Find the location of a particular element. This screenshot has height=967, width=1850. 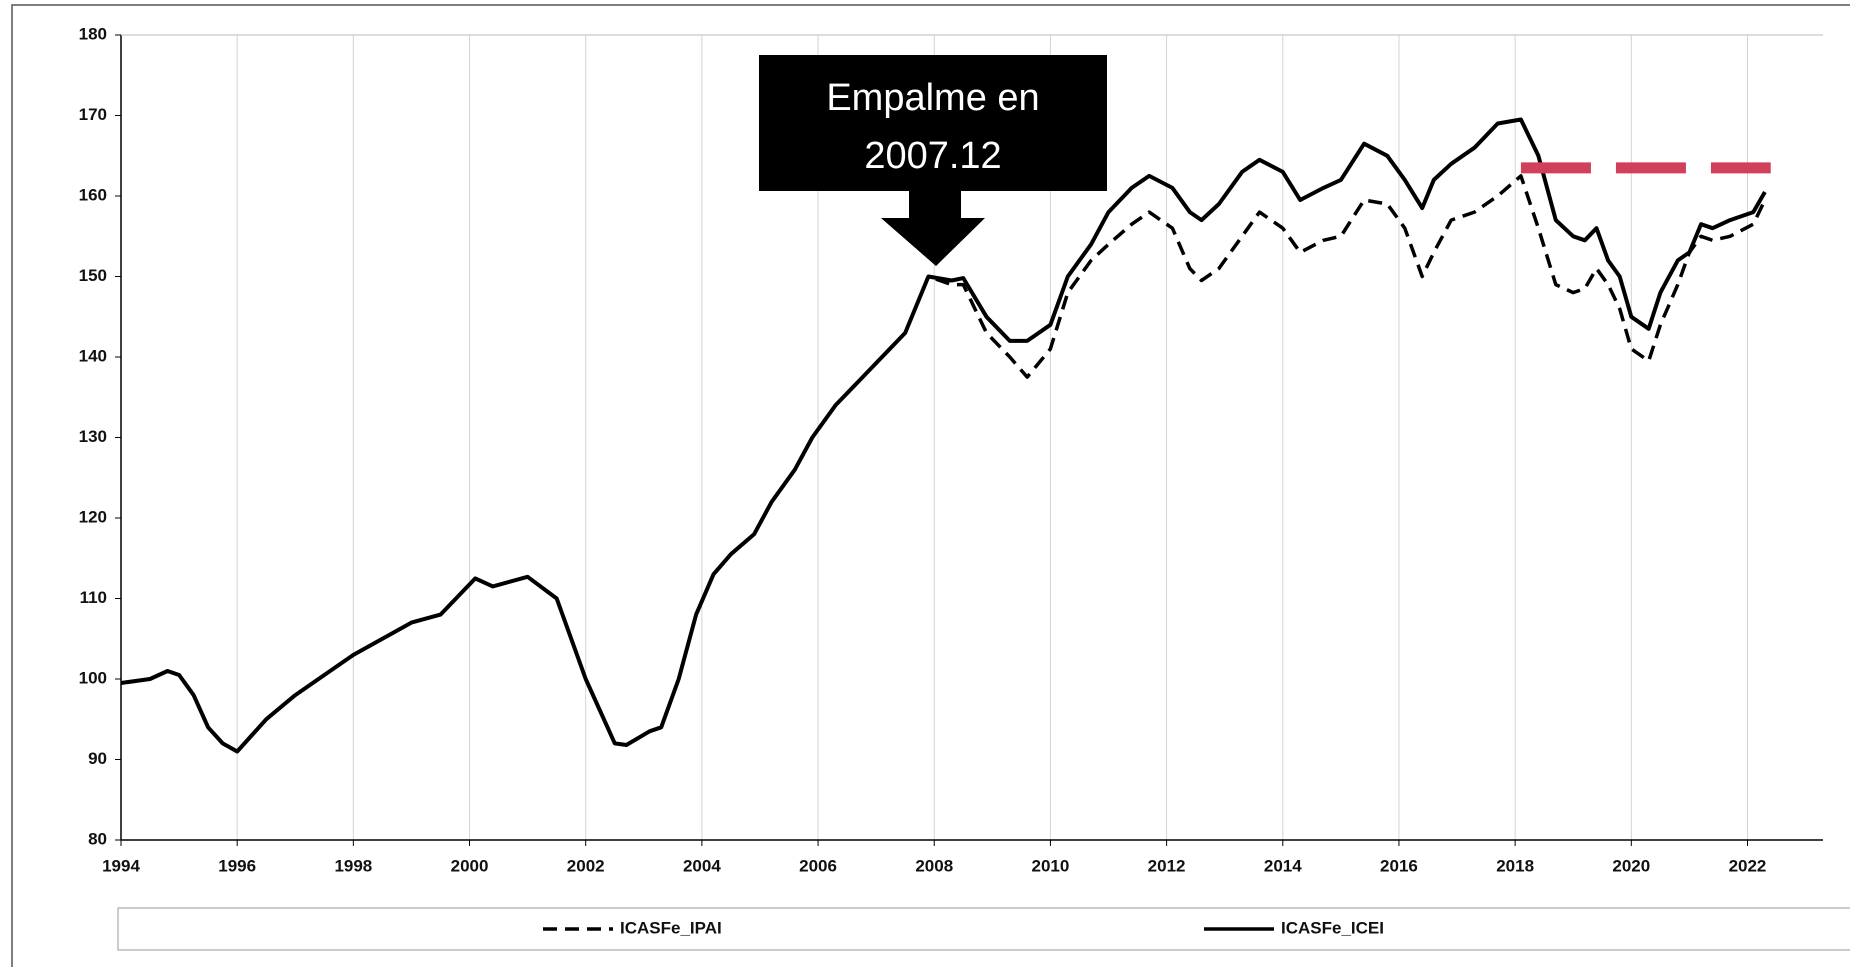

x-tick-label: 2002 is located at coordinates (586, 865).